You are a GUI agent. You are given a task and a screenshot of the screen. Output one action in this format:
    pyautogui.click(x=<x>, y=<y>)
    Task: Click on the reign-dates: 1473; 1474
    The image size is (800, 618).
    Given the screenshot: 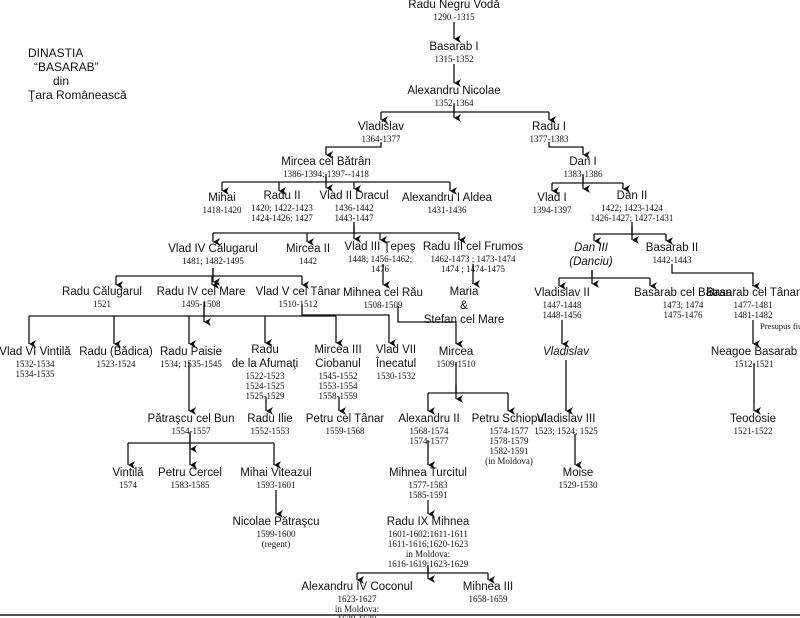 What is the action you would take?
    pyautogui.click(x=683, y=305)
    